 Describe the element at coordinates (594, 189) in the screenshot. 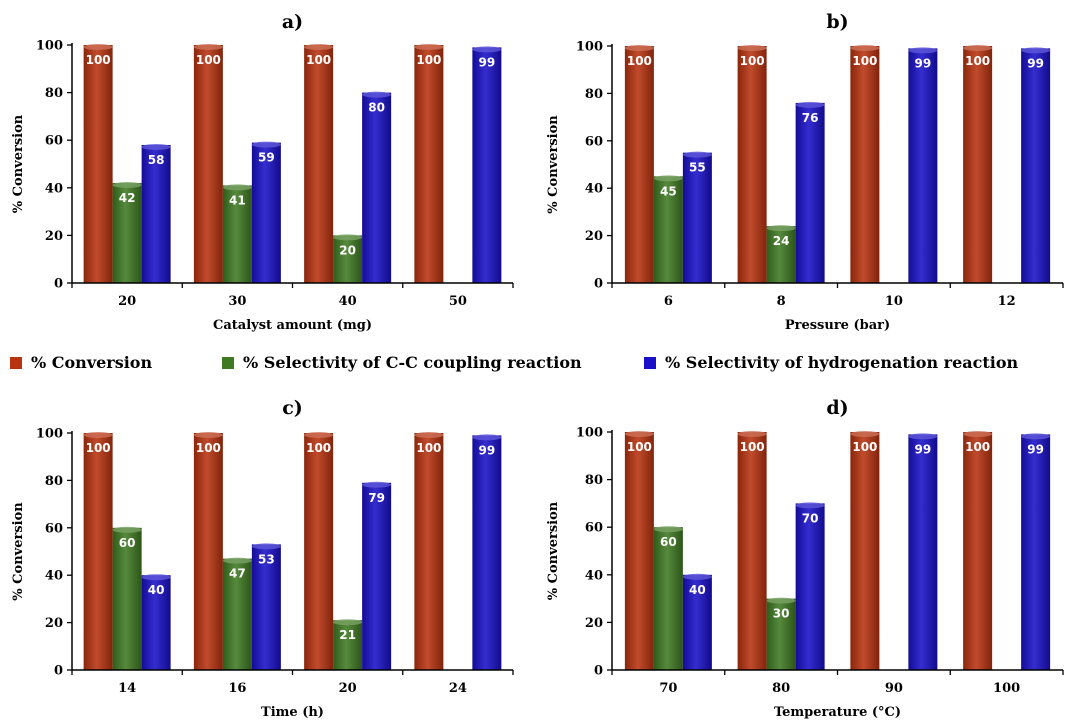

I see `y-tick-label: 40` at that location.